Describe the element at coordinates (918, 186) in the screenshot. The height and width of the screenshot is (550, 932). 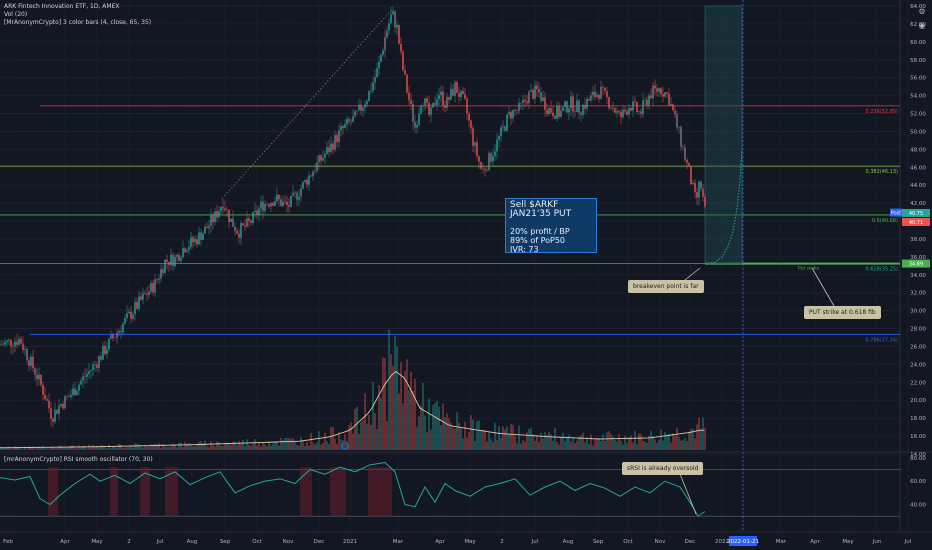
I see `price-tick-label: 44.00` at that location.